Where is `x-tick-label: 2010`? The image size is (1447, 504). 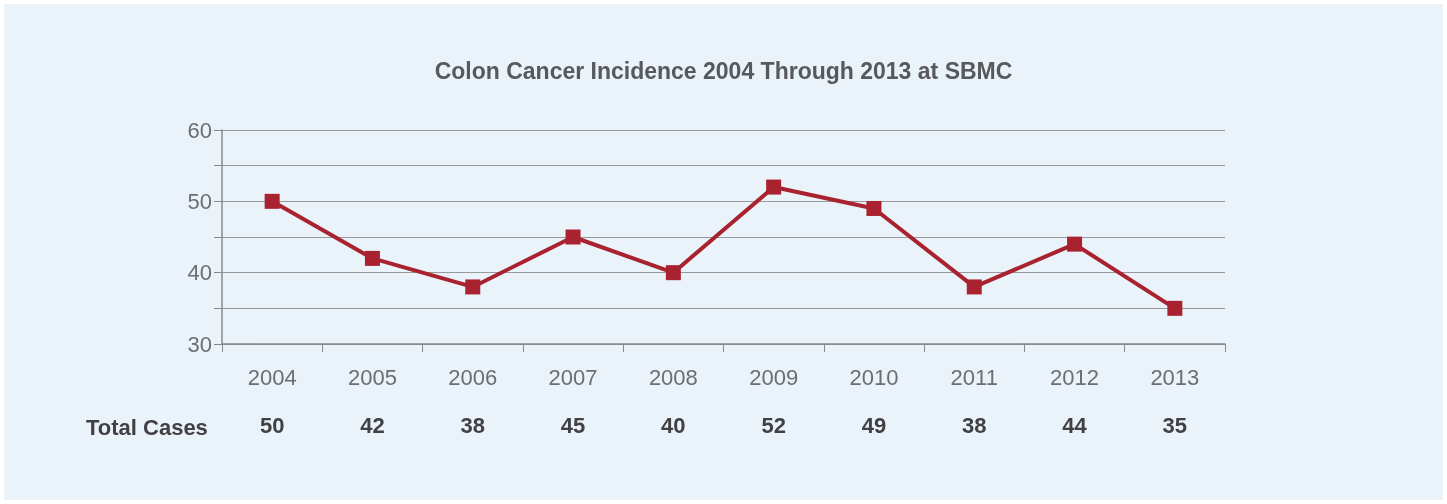
x-tick-label: 2010 is located at coordinates (874, 377).